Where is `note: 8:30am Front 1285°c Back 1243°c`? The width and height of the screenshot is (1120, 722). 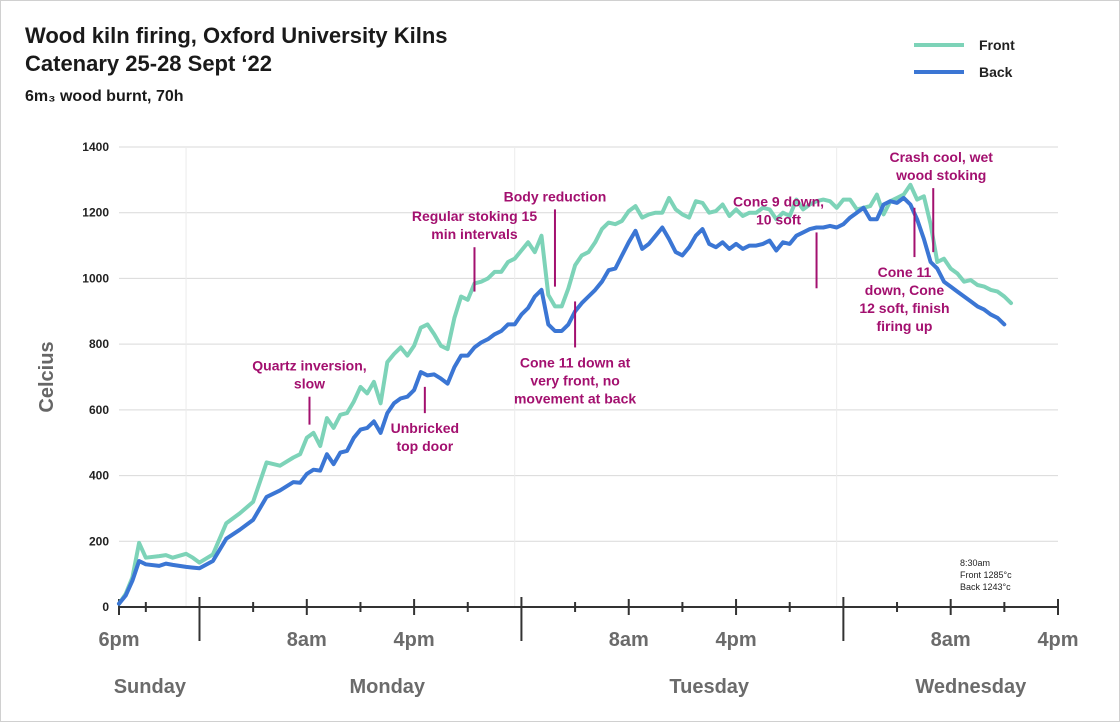
note: 8:30am Front 1285°c Back 1243°c is located at coordinates (986, 575).